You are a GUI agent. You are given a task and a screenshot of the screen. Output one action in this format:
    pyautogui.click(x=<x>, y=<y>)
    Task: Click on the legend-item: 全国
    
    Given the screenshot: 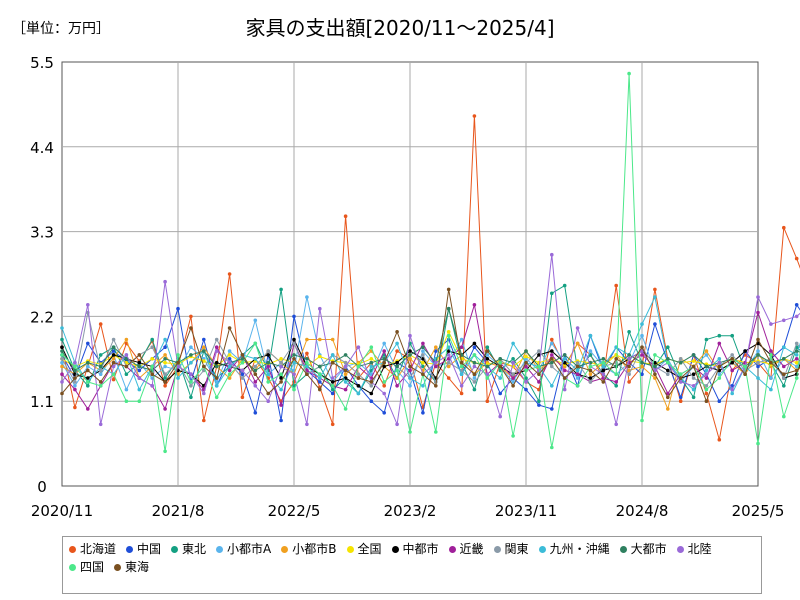 What is the action you would take?
    pyautogui.click(x=364, y=549)
    